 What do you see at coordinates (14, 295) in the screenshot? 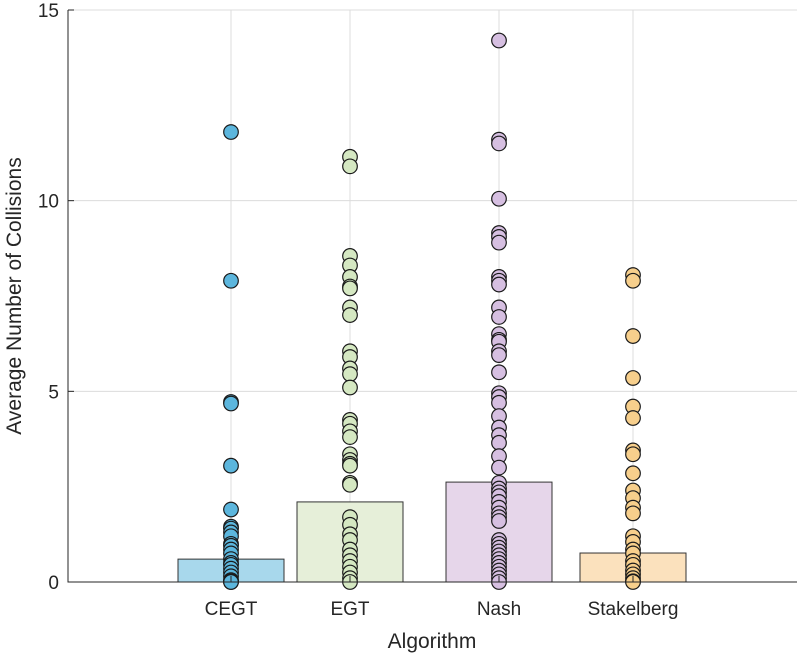
I see `y-axis-label: Average Number of Collisions` at bounding box center [14, 295].